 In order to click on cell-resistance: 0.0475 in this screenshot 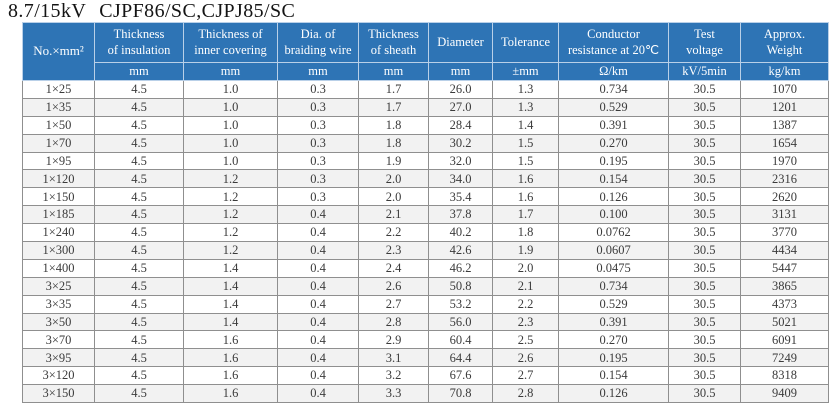, I will do `click(613, 268)`.